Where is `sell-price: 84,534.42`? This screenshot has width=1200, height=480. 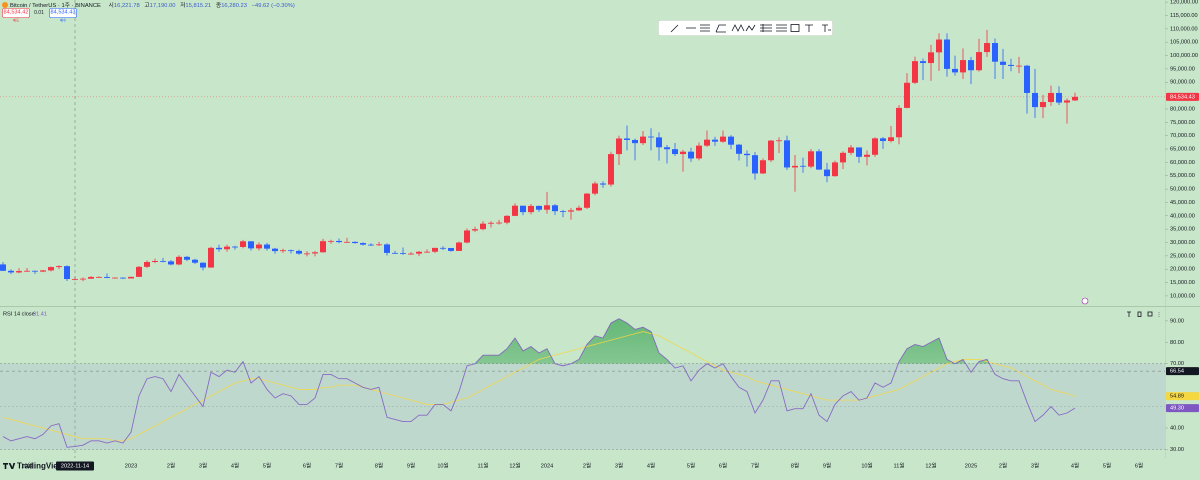
sell-price: 84,534.42 is located at coordinates (16, 12).